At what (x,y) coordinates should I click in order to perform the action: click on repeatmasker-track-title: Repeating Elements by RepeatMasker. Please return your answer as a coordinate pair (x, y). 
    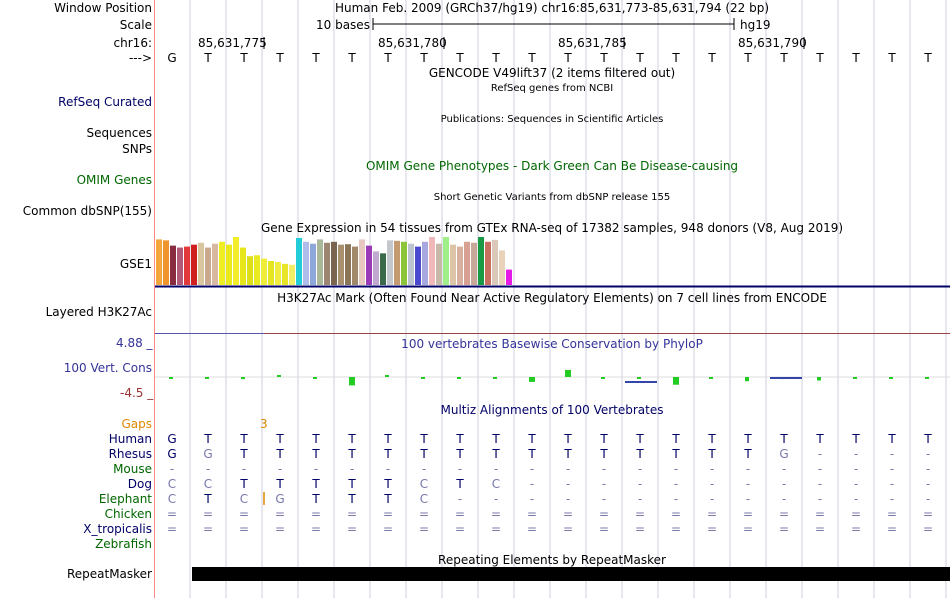
    Looking at the image, I should click on (552, 560).